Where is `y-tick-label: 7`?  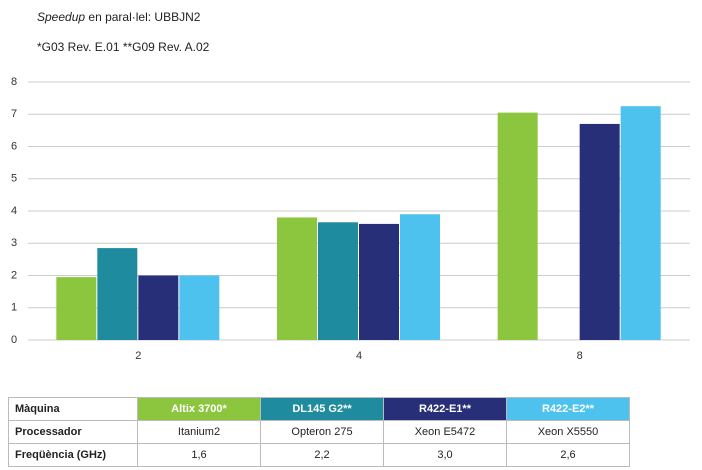
y-tick-label: 7 is located at coordinates (14, 114).